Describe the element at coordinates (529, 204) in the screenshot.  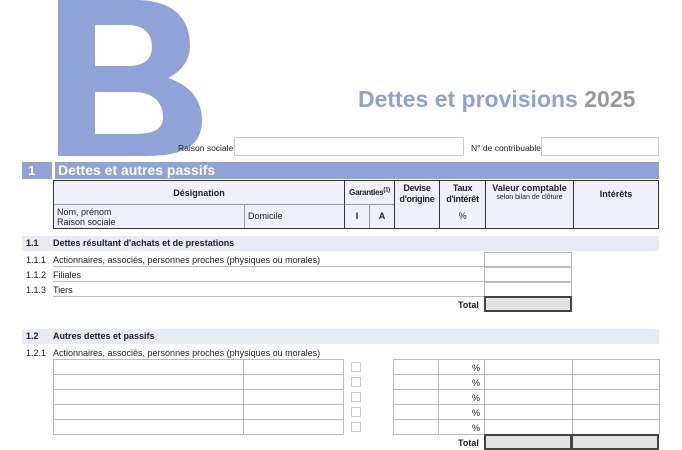
I see `valeur-header: Valeur comptable selon bilan de clôture` at that location.